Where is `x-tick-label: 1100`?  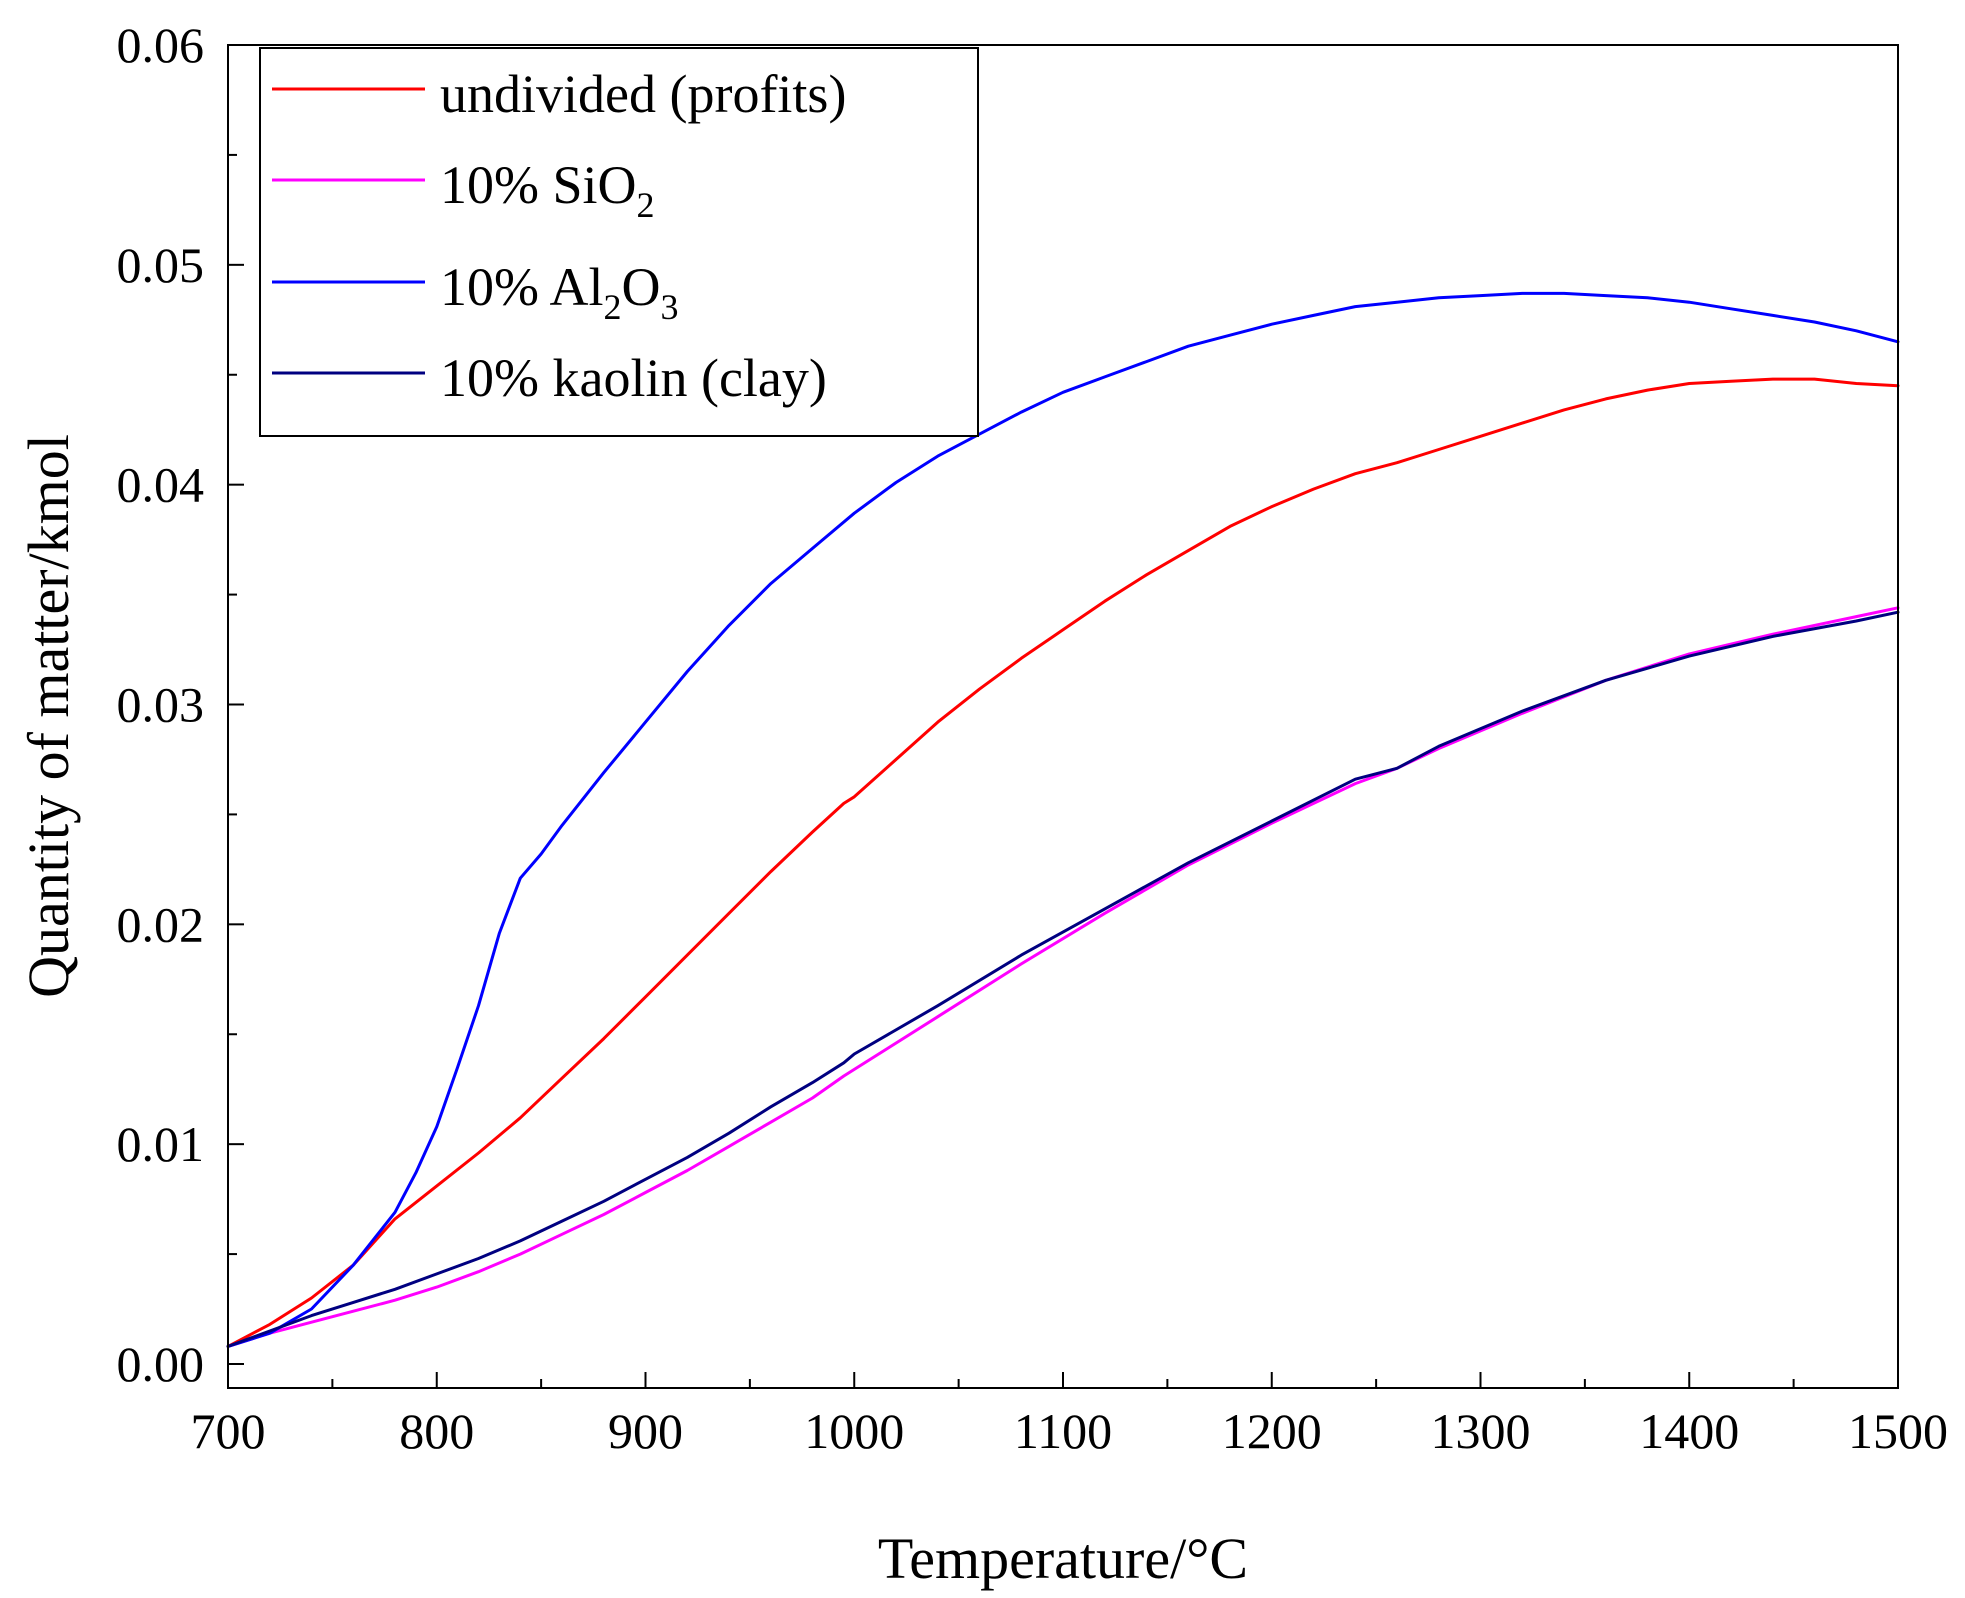 x-tick-label: 1100 is located at coordinates (1063, 1431).